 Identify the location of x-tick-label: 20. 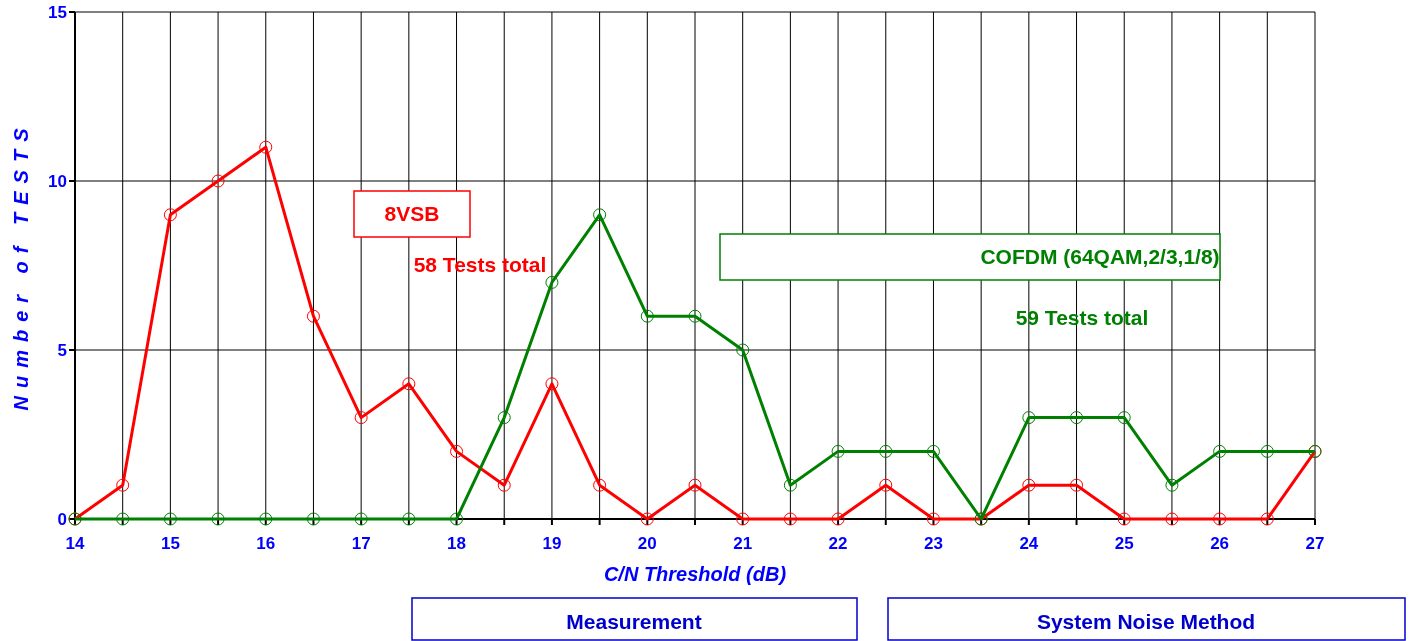
(647, 543).